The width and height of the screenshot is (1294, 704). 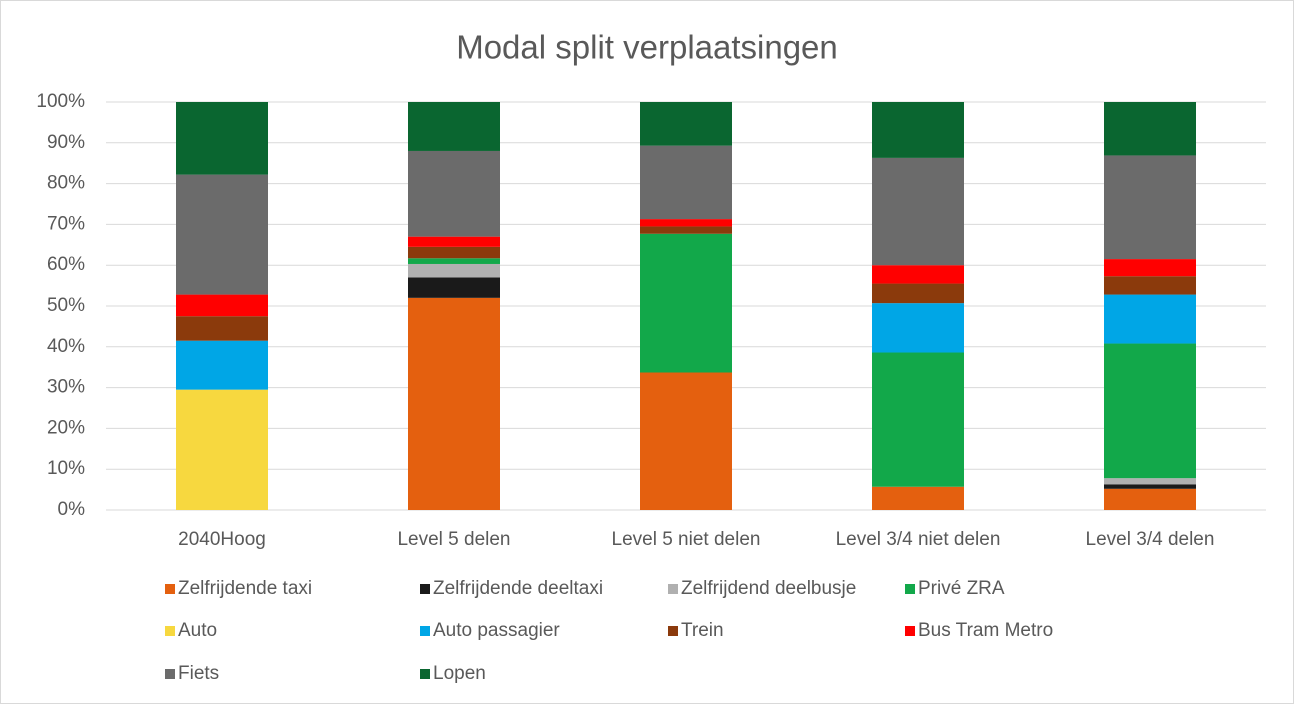 I want to click on y-tick-label: 60%, so click(x=66, y=264).